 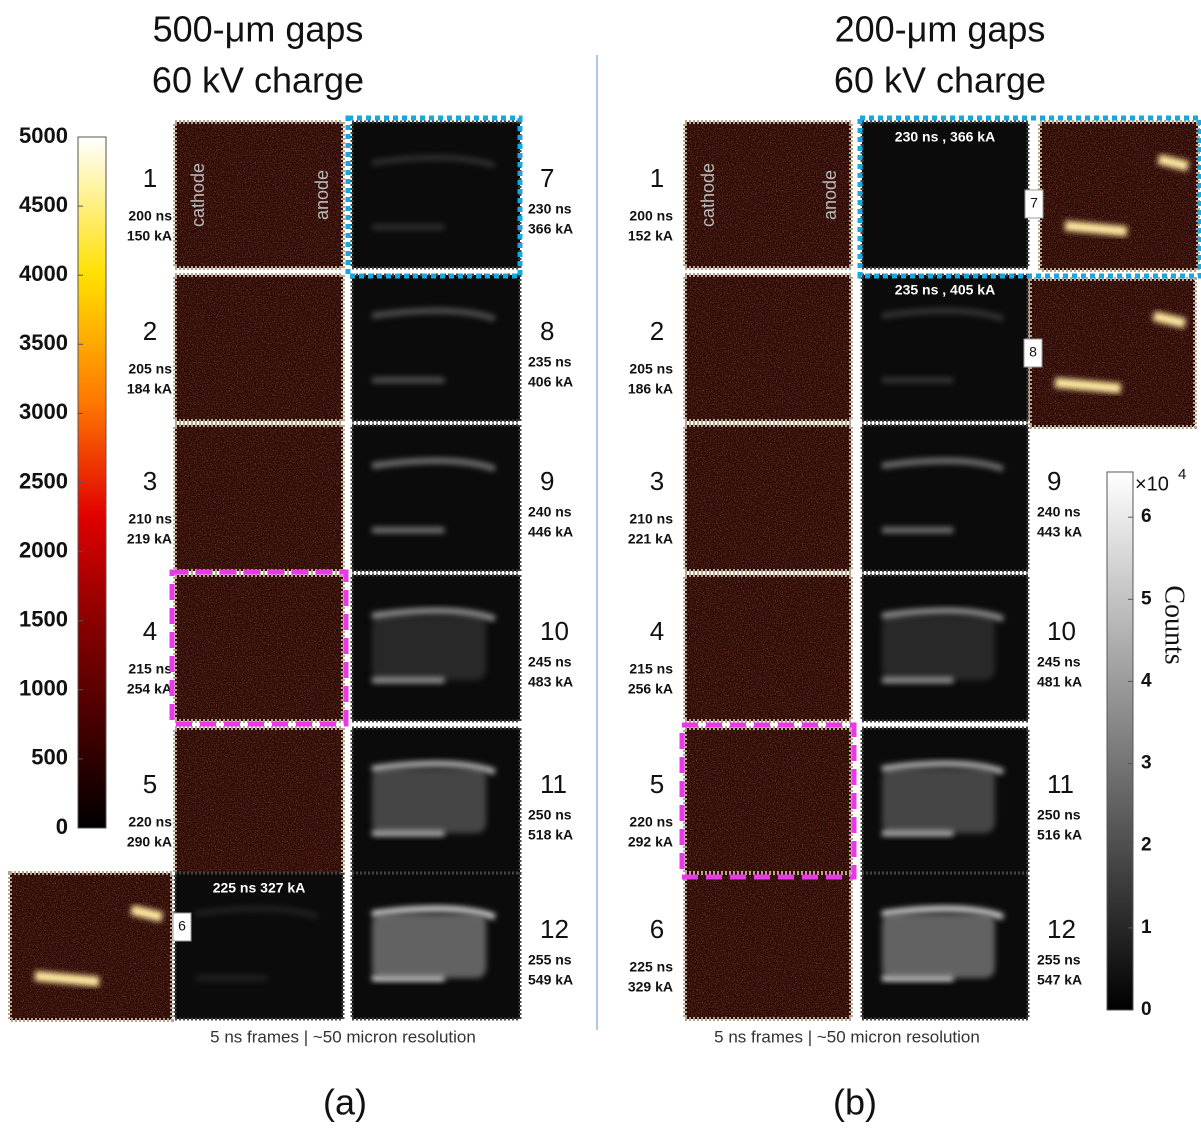 I want to click on frame-caption: 235 ns , 405 kA, so click(x=945, y=290).